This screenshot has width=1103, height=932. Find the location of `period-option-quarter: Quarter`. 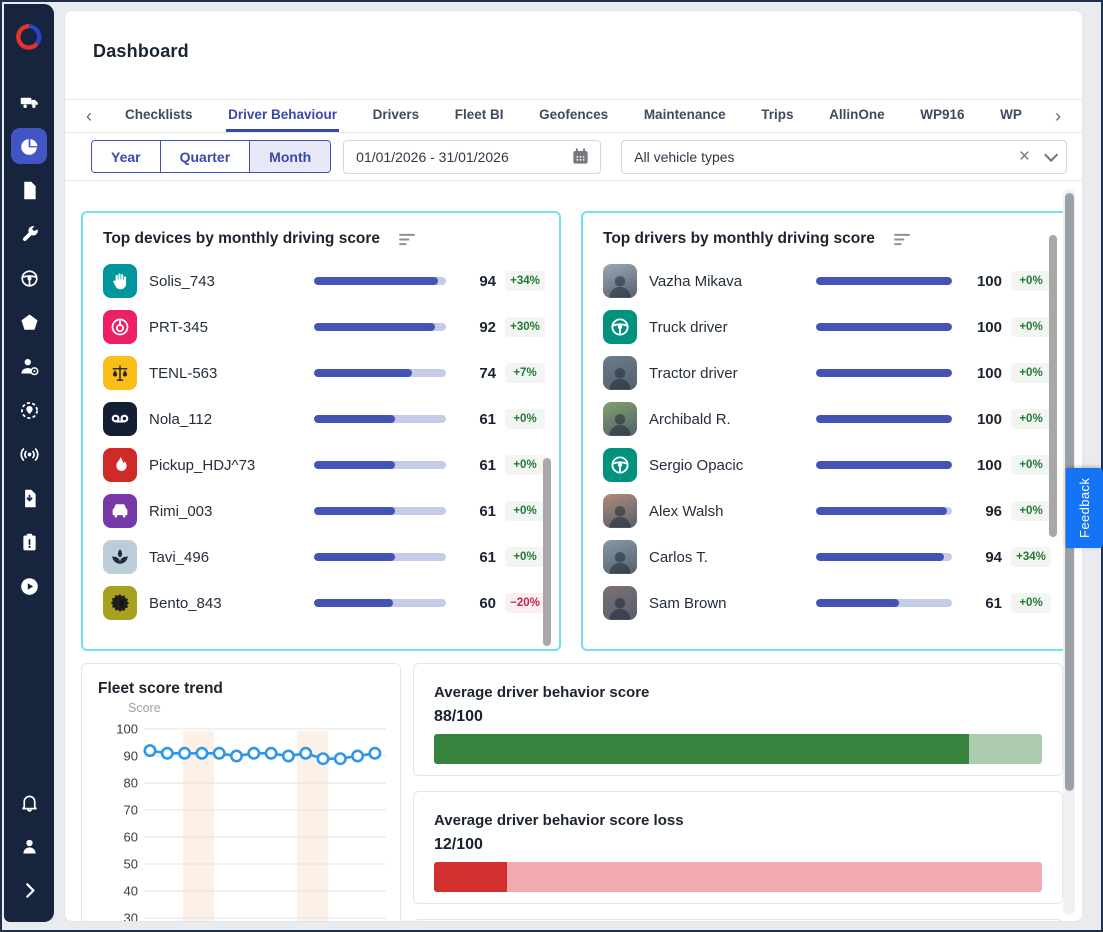

period-option-quarter: Quarter is located at coordinates (204, 156).